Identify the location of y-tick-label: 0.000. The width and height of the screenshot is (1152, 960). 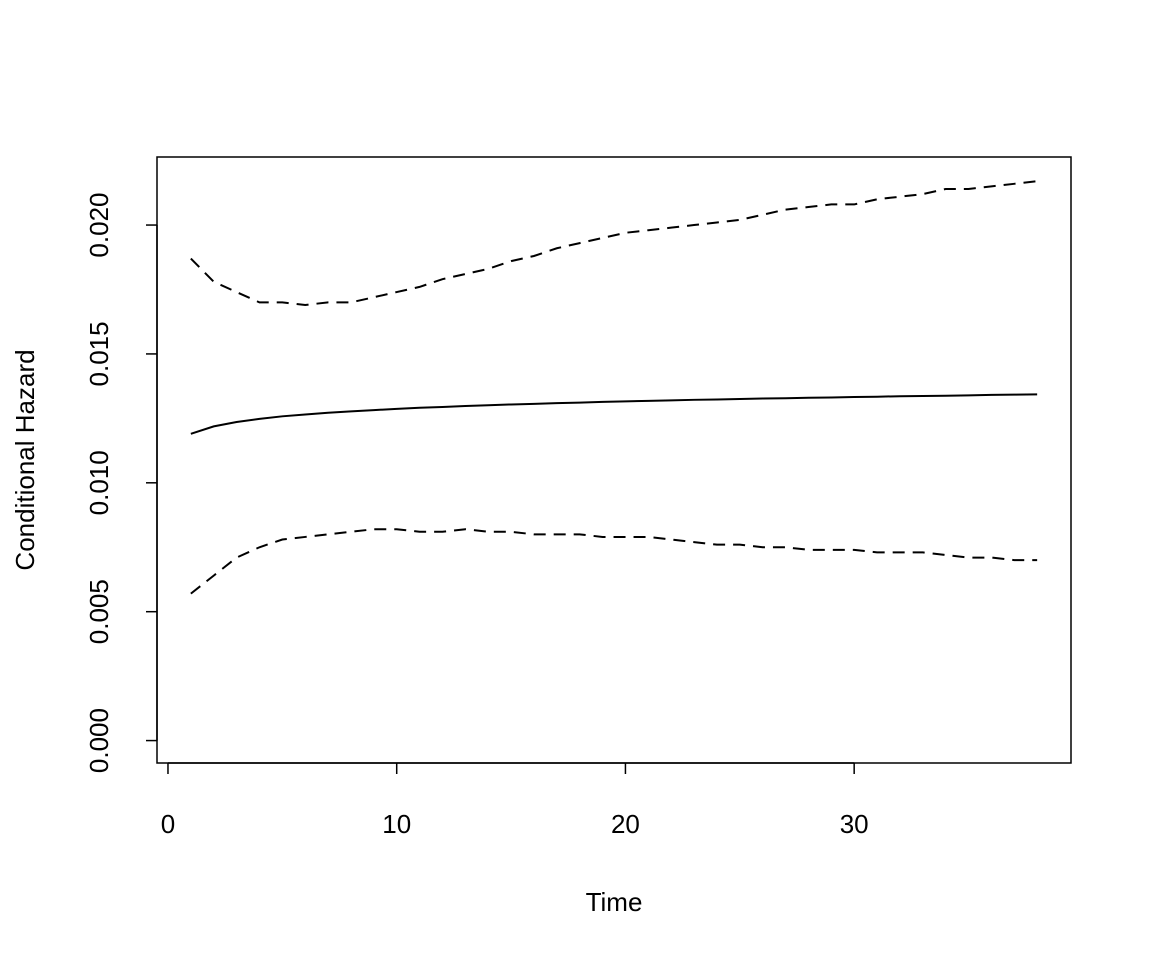
(99, 740).